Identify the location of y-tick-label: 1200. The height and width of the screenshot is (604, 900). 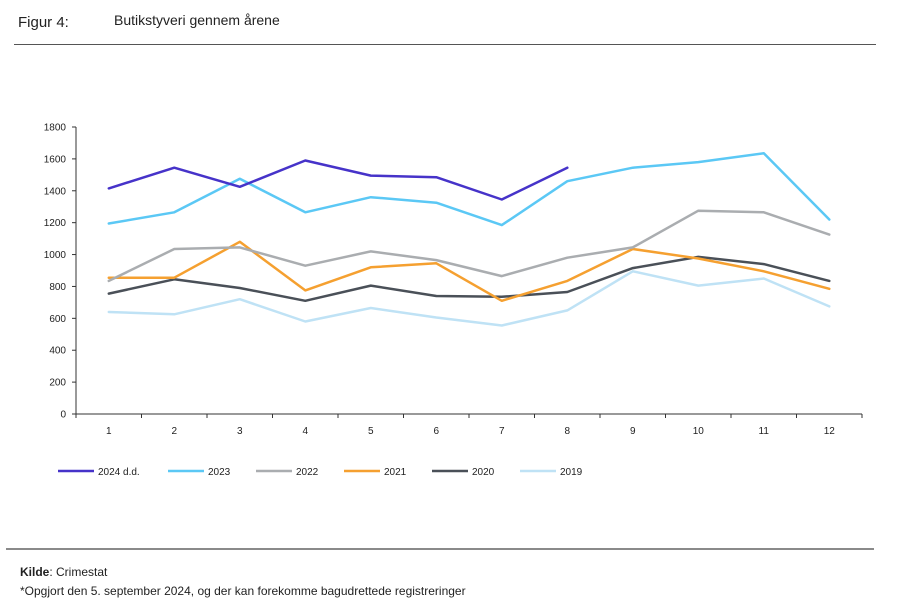
(55, 223).